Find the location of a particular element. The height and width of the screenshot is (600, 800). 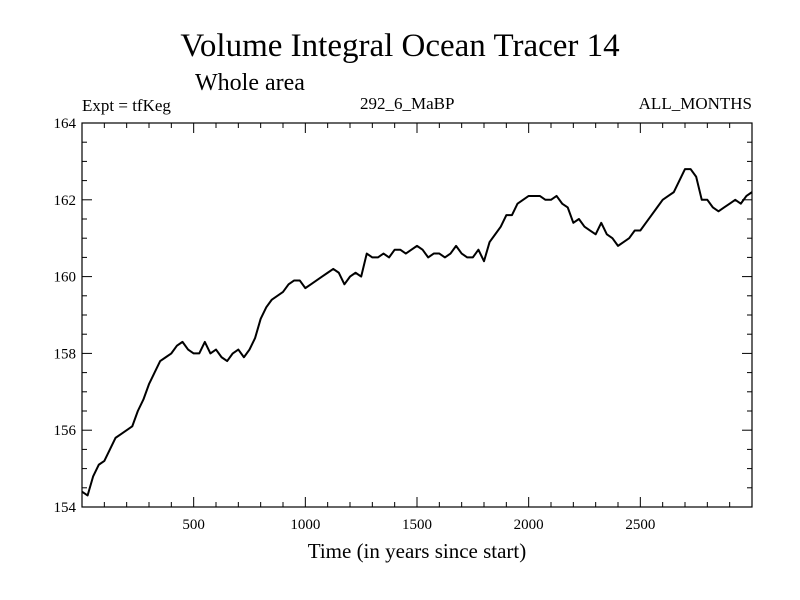

run-id-label: 292_6_MaBP is located at coordinates (407, 103).